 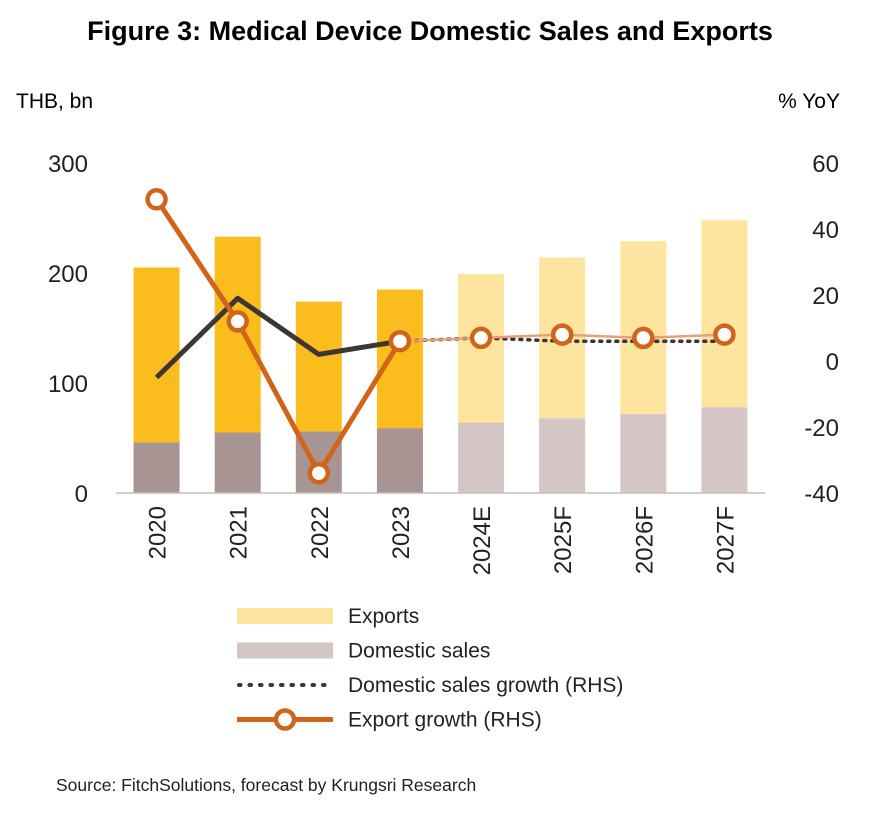 What do you see at coordinates (643, 338) in the screenshot?
I see `export-growth-marker-2026f` at bounding box center [643, 338].